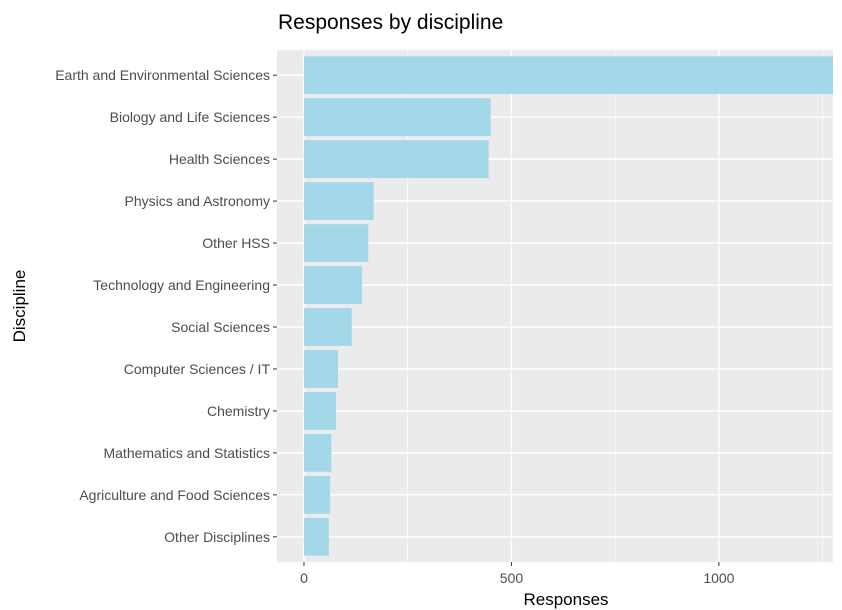 The image size is (842, 610). Describe the element at coordinates (197, 369) in the screenshot. I see `y-tick-label: Computer Sciences / IT` at that location.